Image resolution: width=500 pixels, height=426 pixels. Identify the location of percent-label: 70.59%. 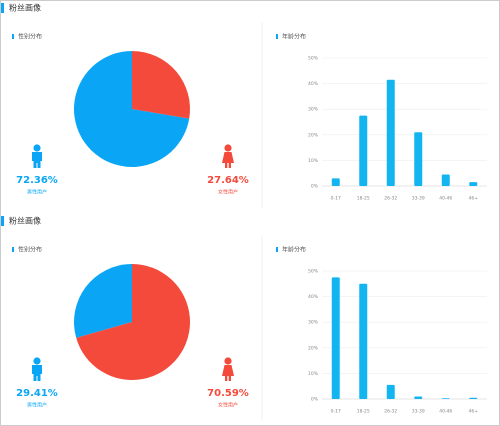
(228, 393).